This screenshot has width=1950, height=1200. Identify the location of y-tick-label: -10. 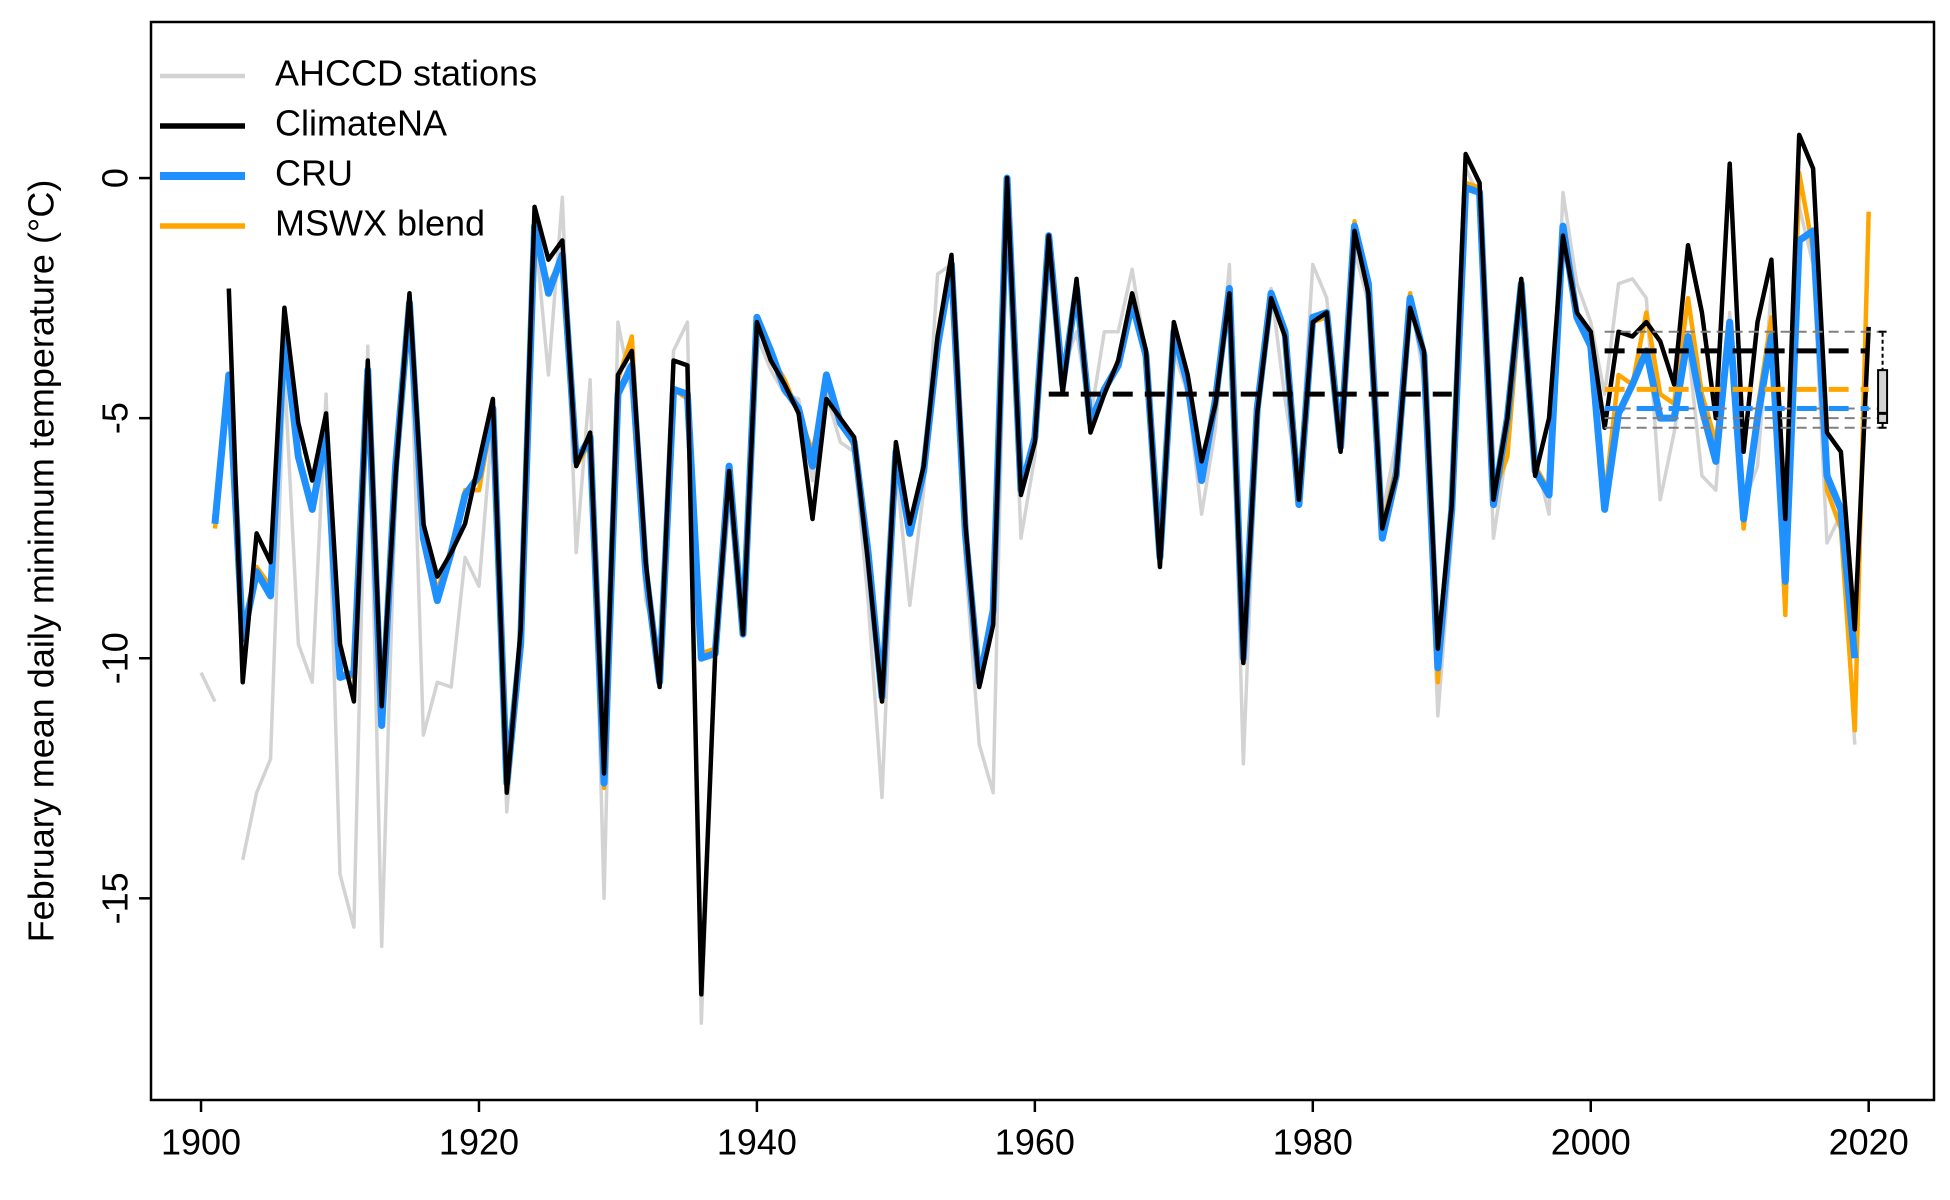
(115, 658).